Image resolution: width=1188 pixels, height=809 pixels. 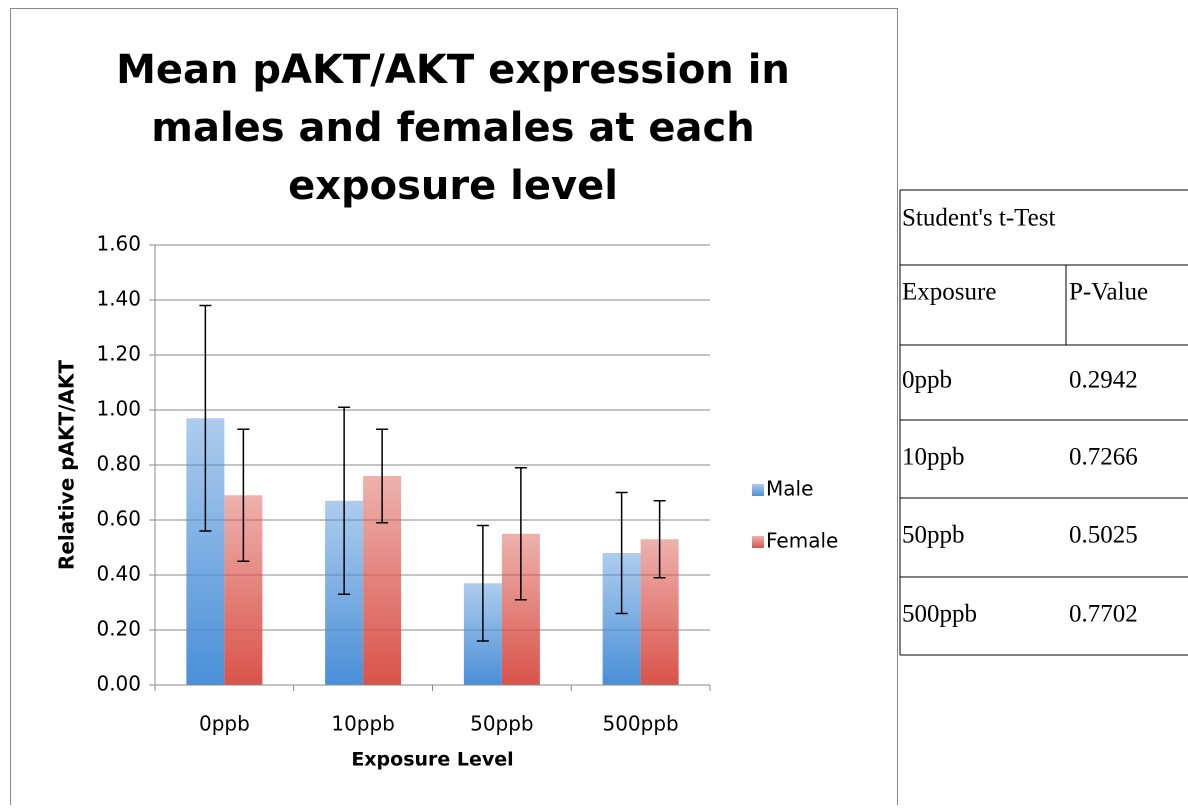 What do you see at coordinates (1103, 380) in the screenshot?
I see `table-cell: 0.2942` at bounding box center [1103, 380].